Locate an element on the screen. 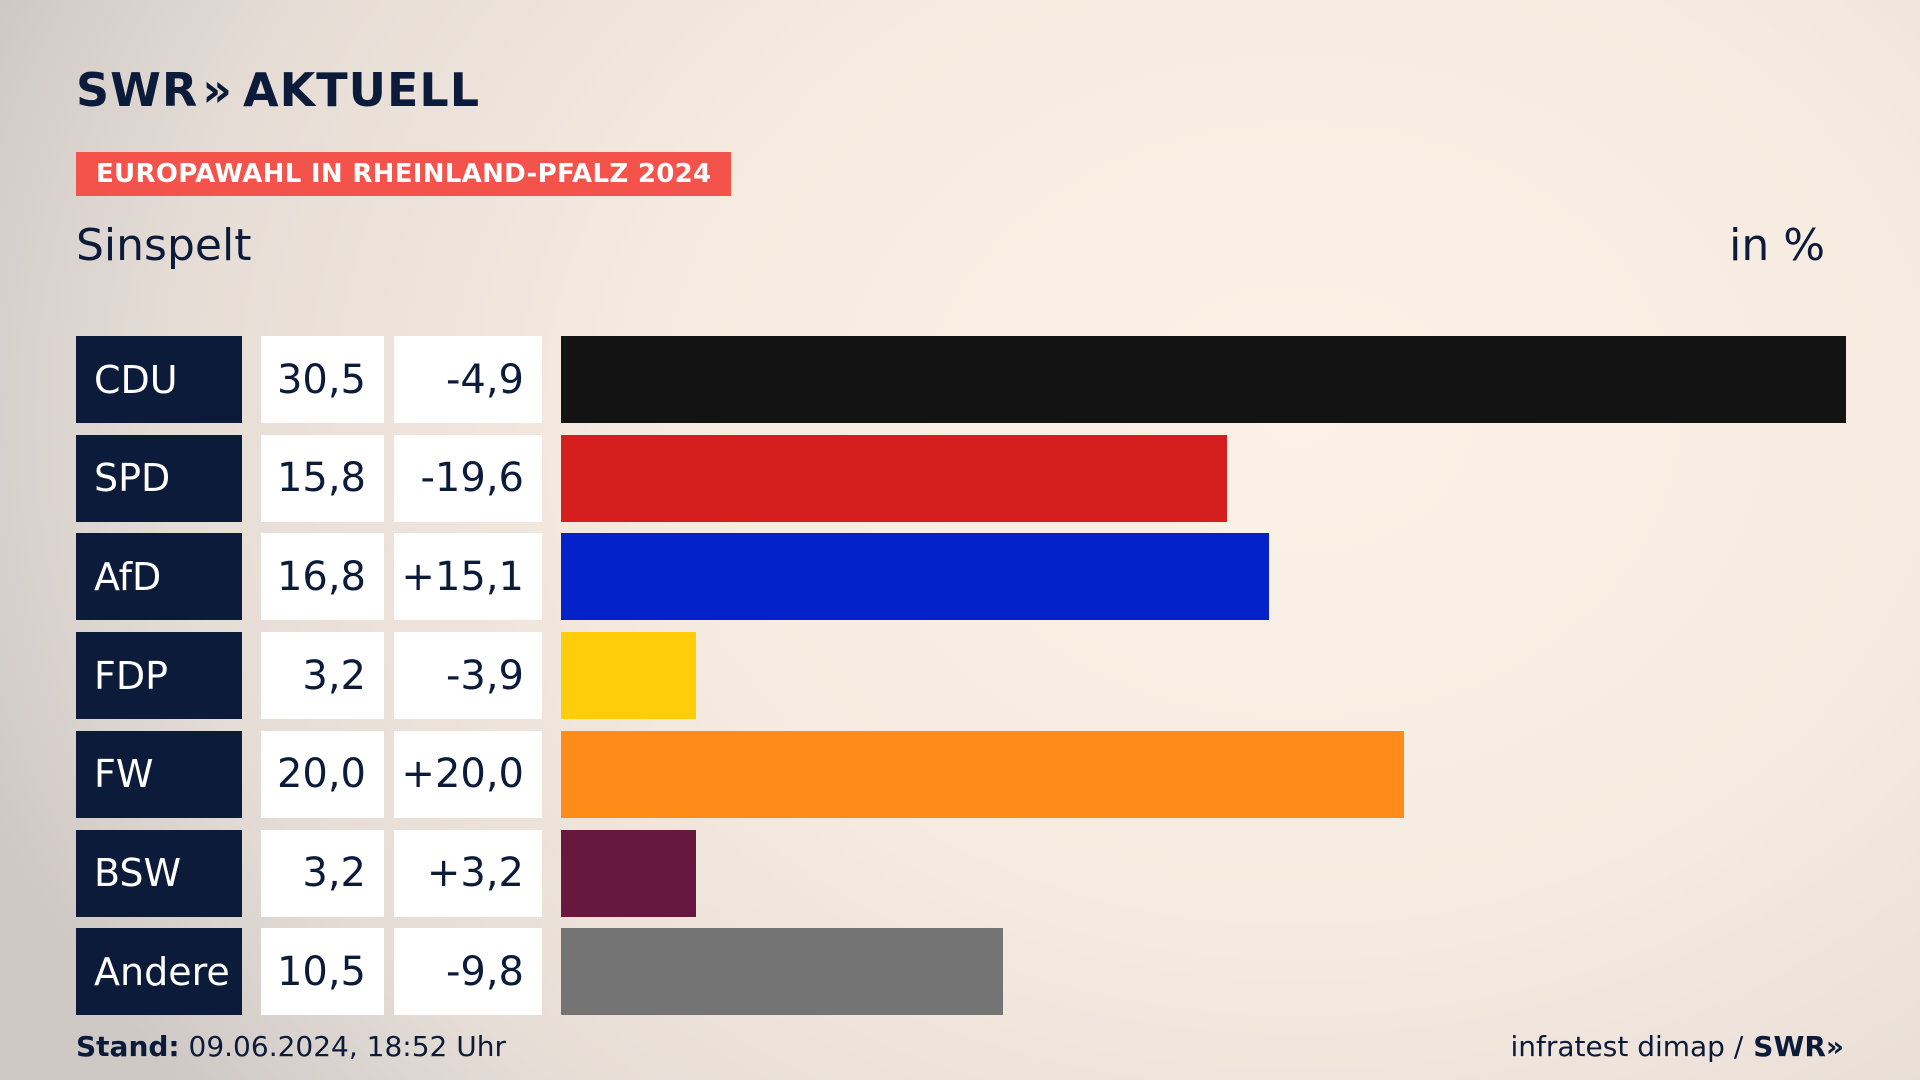 The image size is (1920, 1080). bar-row-spd: SPD 15,8 -19,6 is located at coordinates (961, 478).